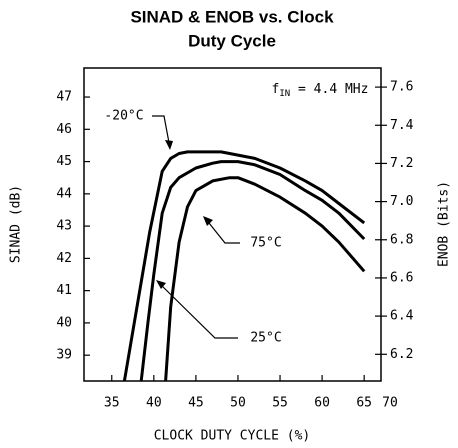 This screenshot has height=448, width=458. I want to click on x-tick-label: 55, so click(280, 403).